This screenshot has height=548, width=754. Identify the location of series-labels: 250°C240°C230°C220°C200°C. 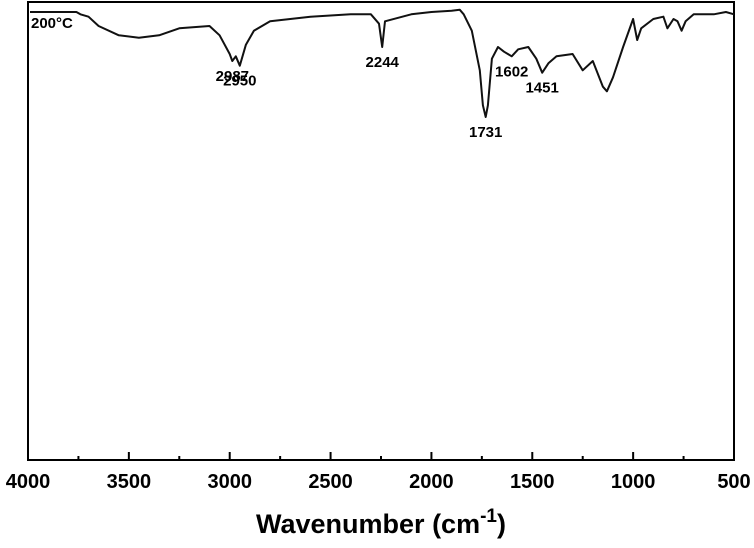
(52, 23).